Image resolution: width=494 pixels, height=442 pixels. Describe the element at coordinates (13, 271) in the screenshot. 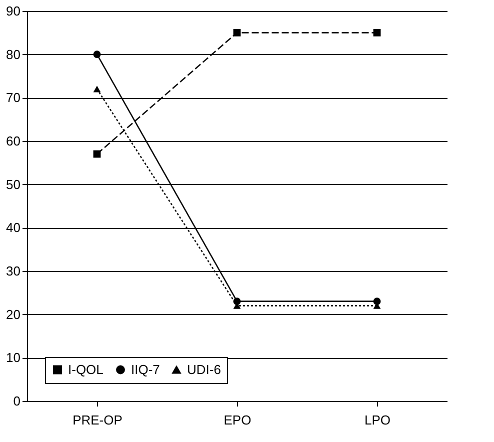

I see `y-tick-label: 30` at that location.